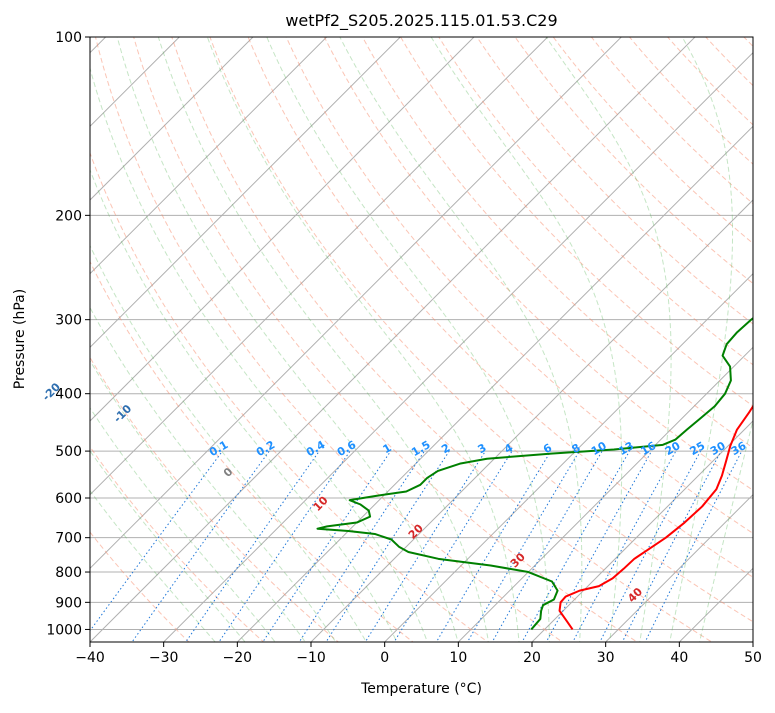 This screenshot has width=775, height=713. I want to click on x-tick-label: 40, so click(679, 658).